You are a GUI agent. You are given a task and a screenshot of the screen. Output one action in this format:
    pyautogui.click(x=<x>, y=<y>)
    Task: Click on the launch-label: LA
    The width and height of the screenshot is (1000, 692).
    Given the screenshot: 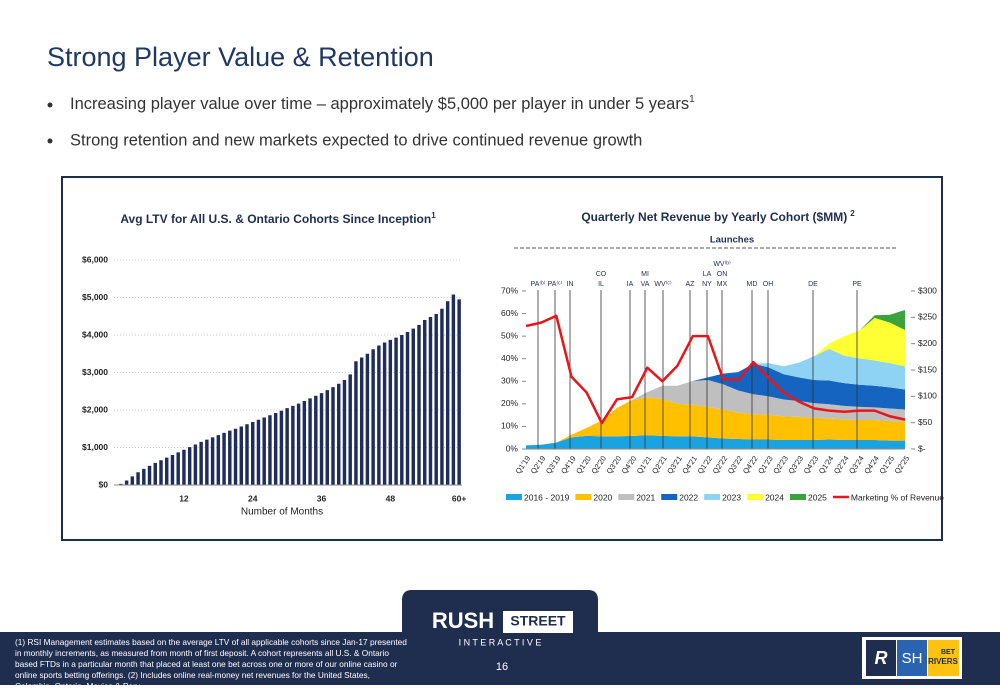 What is the action you would take?
    pyautogui.click(x=707, y=274)
    